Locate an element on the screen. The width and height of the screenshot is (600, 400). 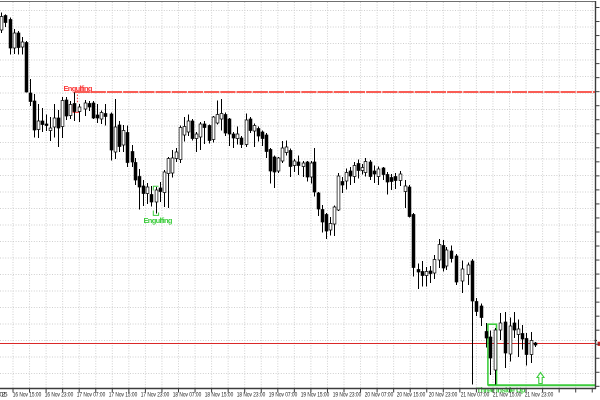
svg-text: 18 Nov 15:00 is located at coordinates (219, 395).